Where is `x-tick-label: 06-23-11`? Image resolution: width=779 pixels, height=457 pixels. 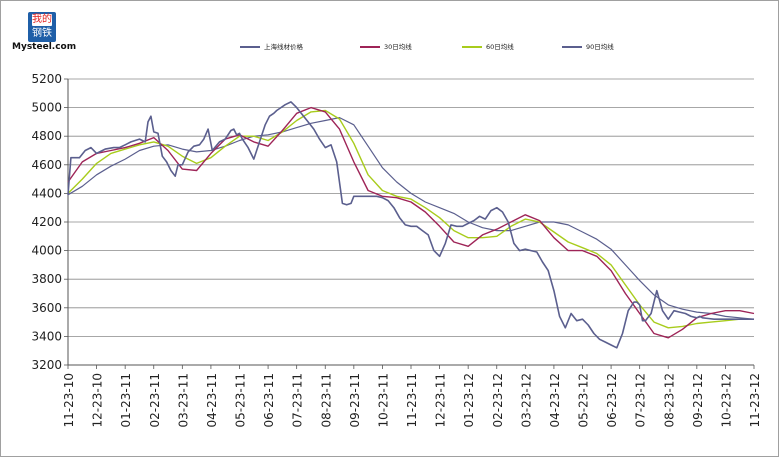 x-tick-label: 06-23-11 is located at coordinates (269, 400).